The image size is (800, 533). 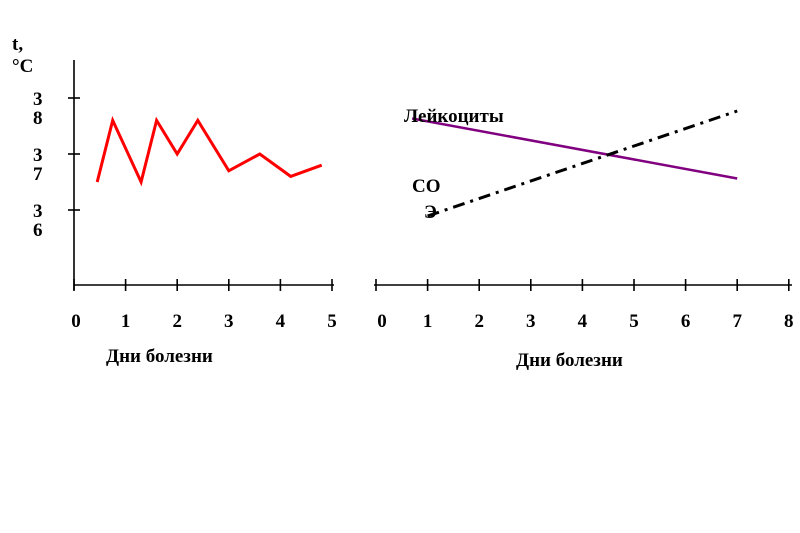 What do you see at coordinates (584, 305) in the screenshot?
I see `x-ticks: 0 1 2 3 4 5 6 7 8` at bounding box center [584, 305].